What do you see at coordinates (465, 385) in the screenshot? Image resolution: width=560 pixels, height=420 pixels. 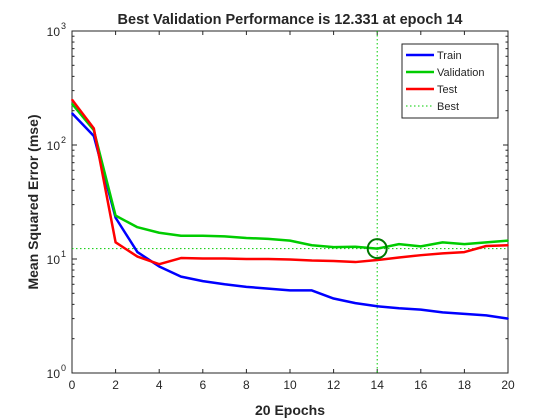 I see `x-tick-label: 18` at bounding box center [465, 385].